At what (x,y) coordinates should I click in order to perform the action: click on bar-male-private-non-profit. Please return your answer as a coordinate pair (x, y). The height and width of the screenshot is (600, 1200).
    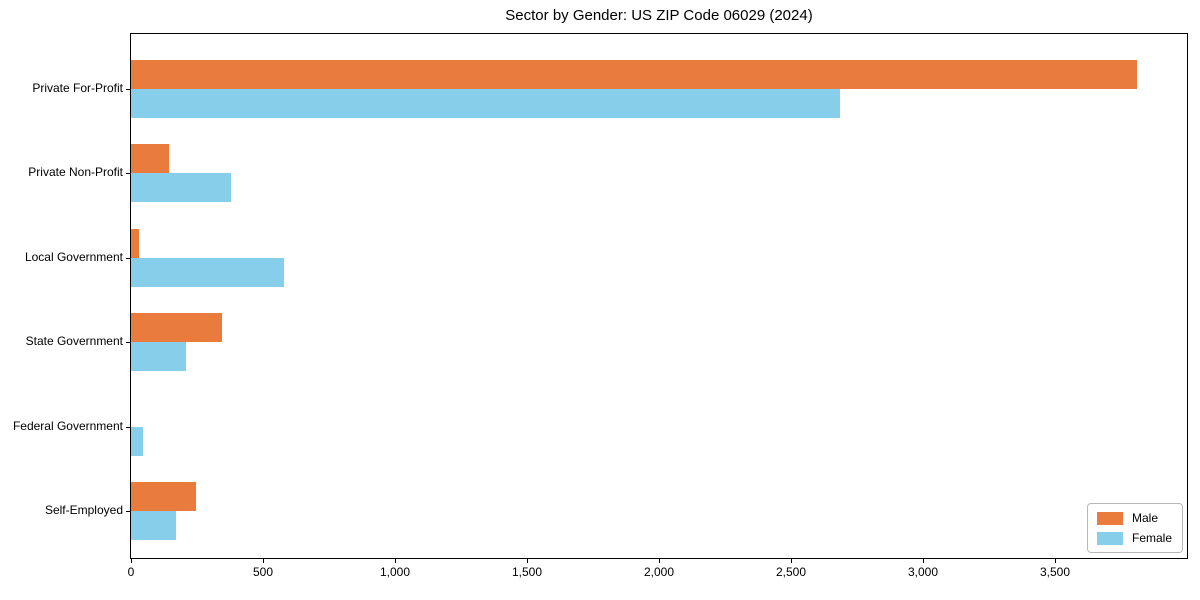
    Looking at the image, I should click on (150, 158).